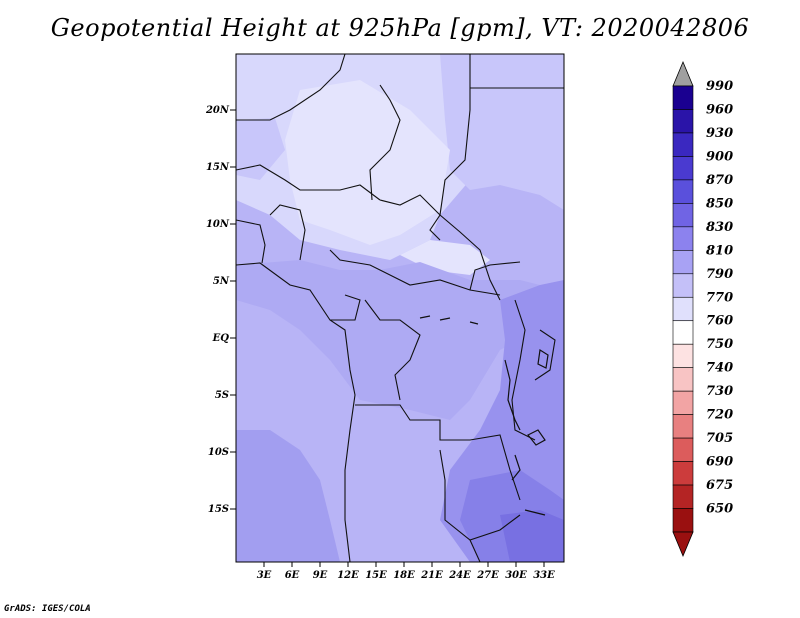 The width and height of the screenshot is (800, 618). I want to click on lat-label: 10N, so click(218, 224).